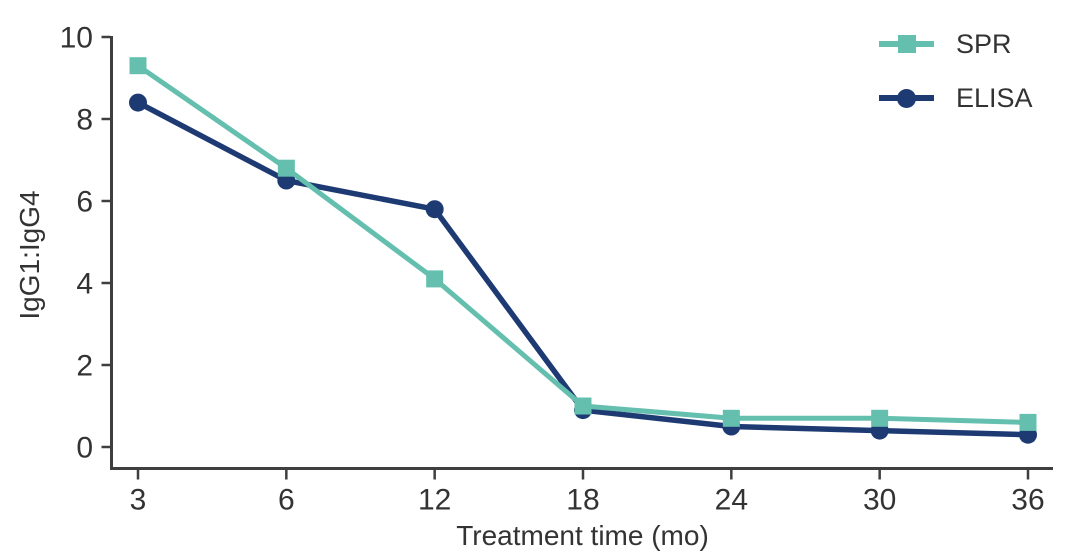 This screenshot has width=1080, height=560. I want to click on y-tick-label: 10, so click(76, 38).